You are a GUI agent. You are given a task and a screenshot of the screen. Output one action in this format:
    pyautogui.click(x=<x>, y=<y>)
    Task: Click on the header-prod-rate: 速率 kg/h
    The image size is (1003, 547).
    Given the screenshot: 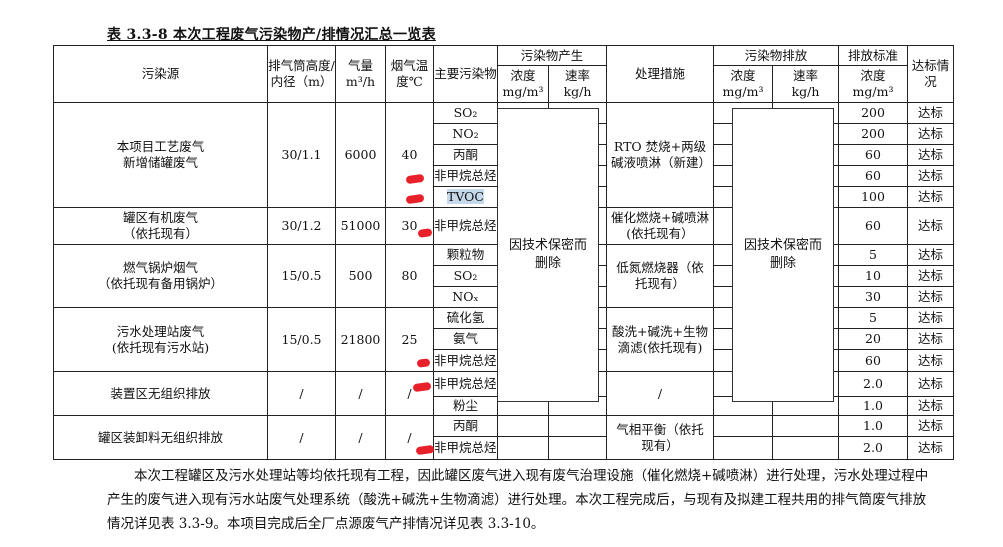 What is the action you would take?
    pyautogui.click(x=577, y=84)
    